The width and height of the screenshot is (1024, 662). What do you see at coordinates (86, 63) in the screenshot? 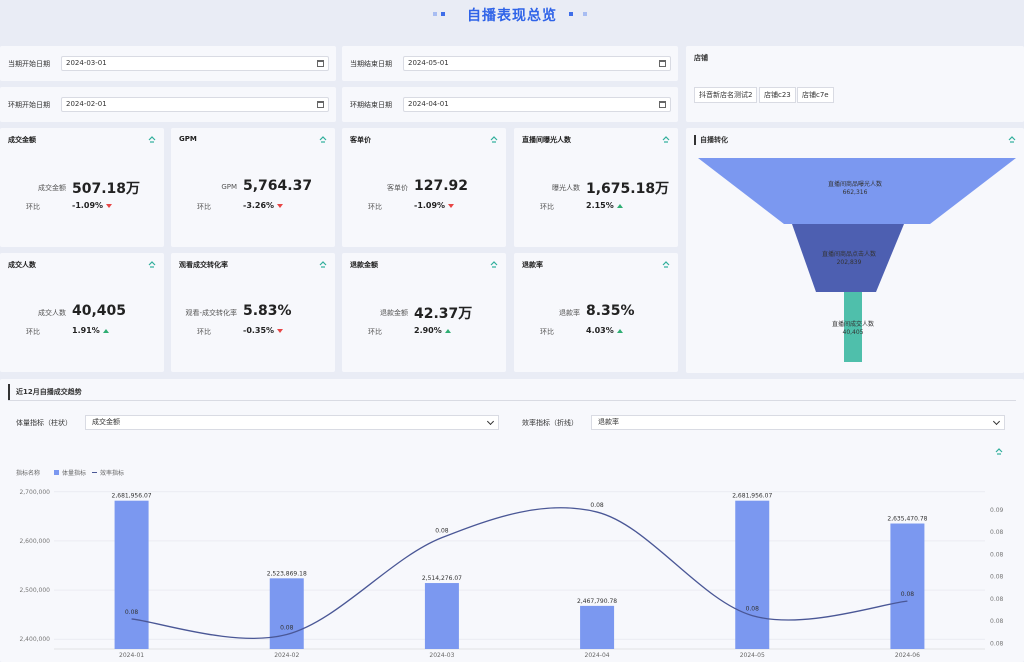
I see `current-start-date-value: 2024-03-01` at bounding box center [86, 63].